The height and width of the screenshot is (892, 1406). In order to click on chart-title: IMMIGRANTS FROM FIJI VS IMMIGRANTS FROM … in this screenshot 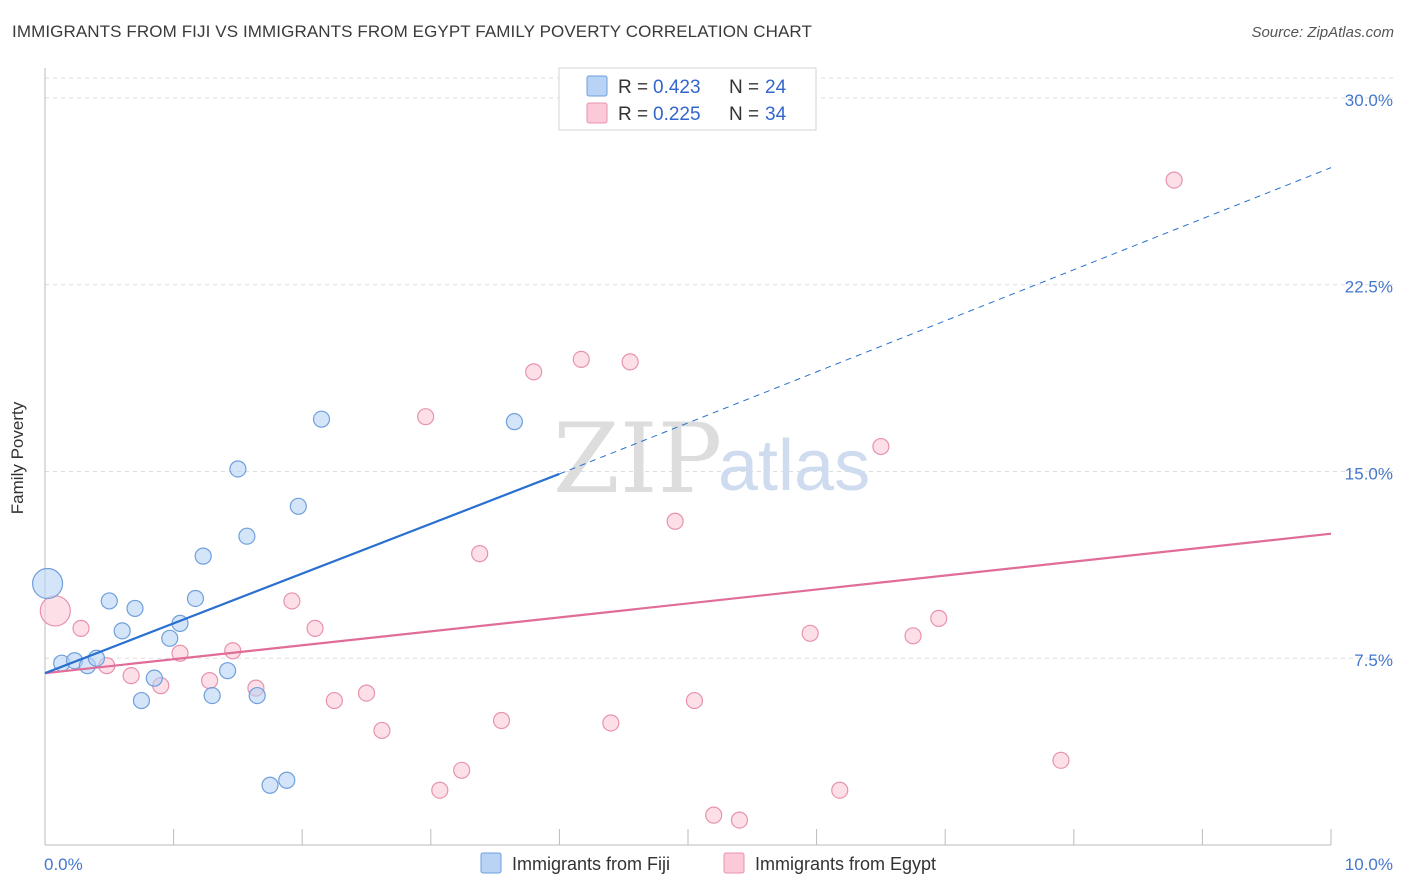, I will do `click(412, 31)`.